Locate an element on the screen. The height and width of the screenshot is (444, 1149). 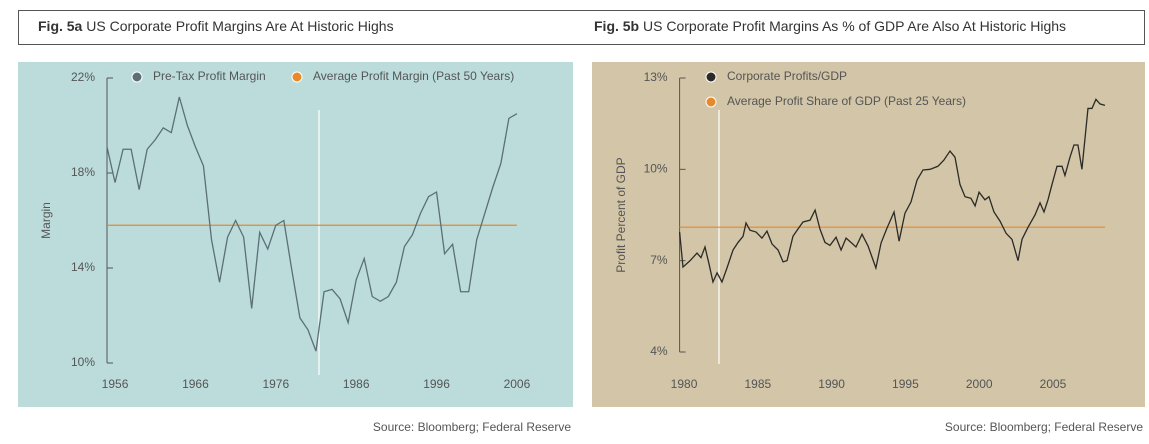
figure-label: Fig. 5a is located at coordinates (60, 26).